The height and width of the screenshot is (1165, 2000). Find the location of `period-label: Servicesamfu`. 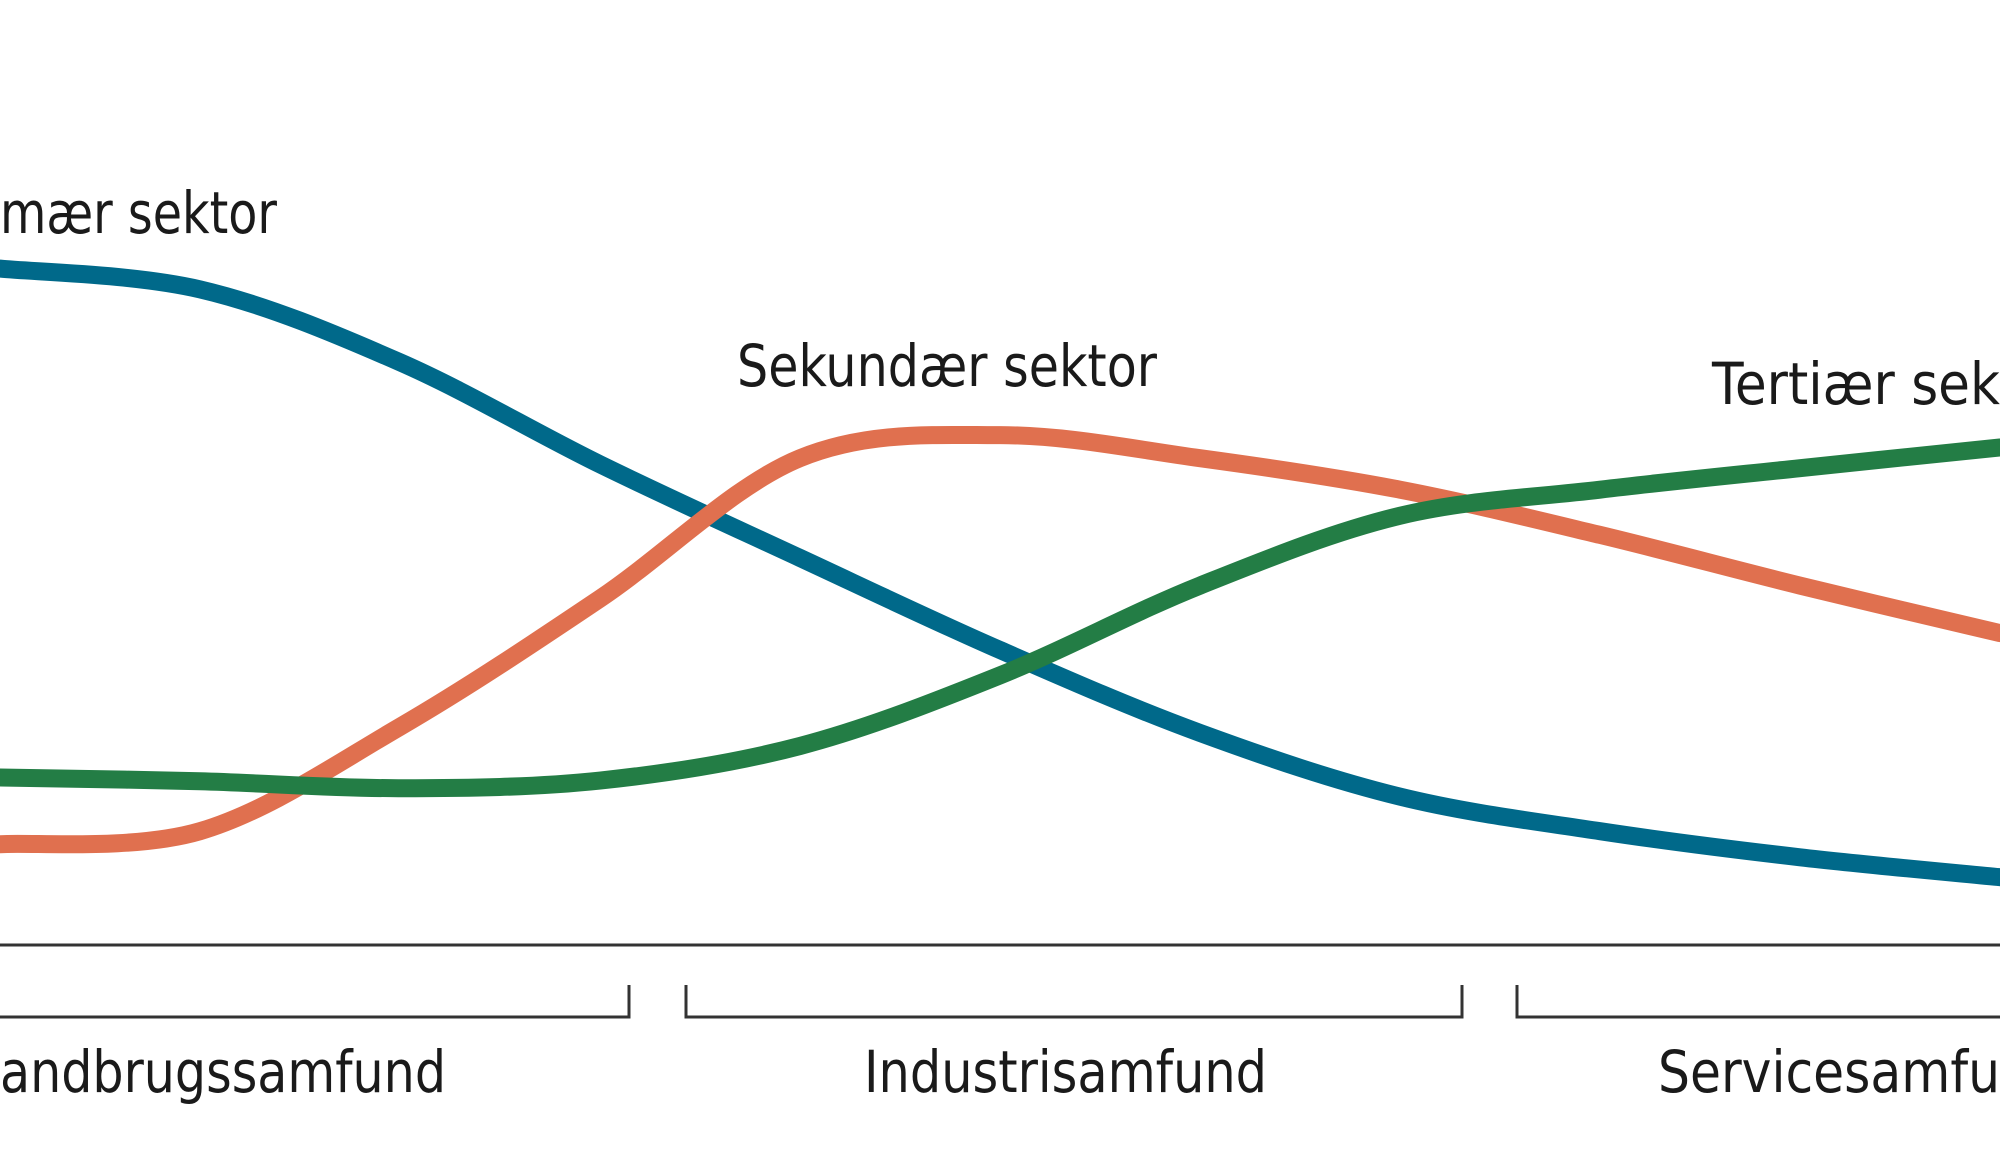

period-label: Servicesamfu is located at coordinates (1829, 1072).